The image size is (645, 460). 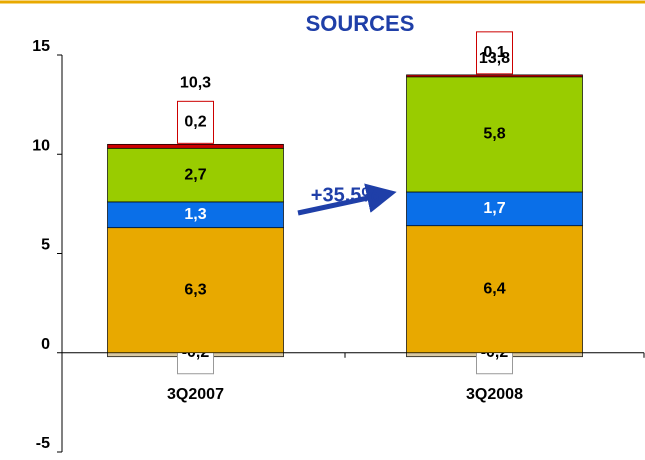 I want to click on chart-title: SOURCES, so click(x=360, y=23).